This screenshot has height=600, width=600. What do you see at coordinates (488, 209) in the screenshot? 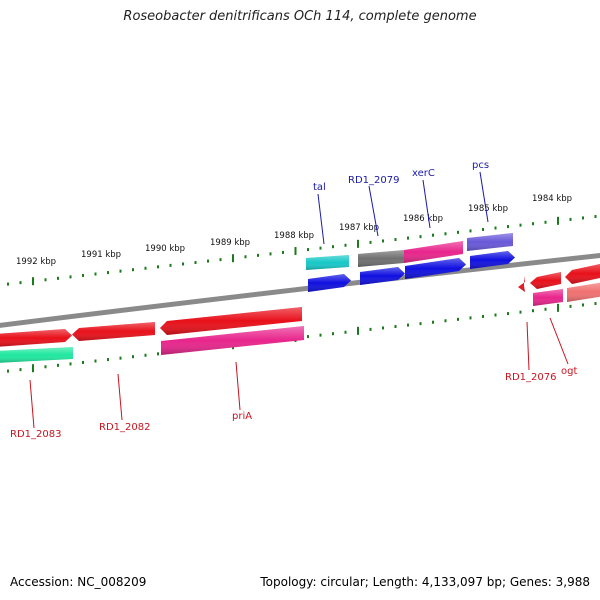
I see `kbp-label: 1985 kbp` at bounding box center [488, 209].